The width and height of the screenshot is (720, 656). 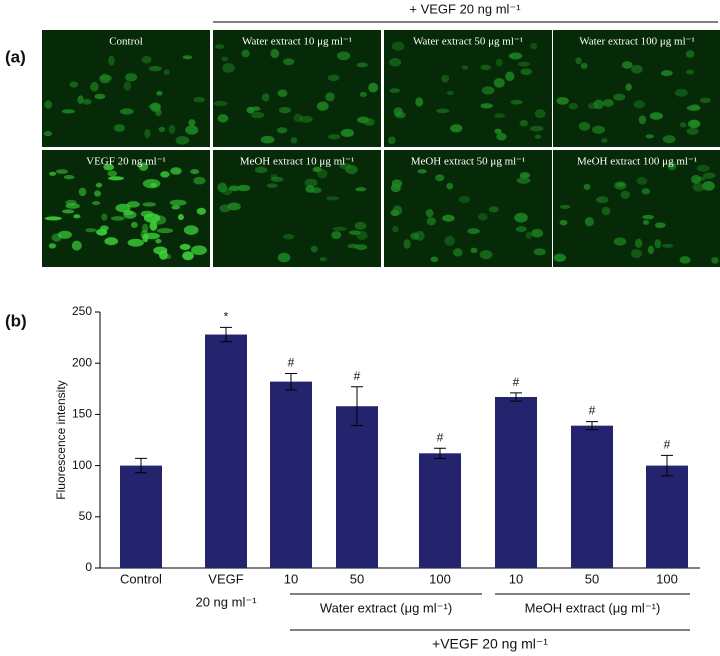 I want to click on image-label: Water extract 50 μg ml⁻¹, so click(x=468, y=42).